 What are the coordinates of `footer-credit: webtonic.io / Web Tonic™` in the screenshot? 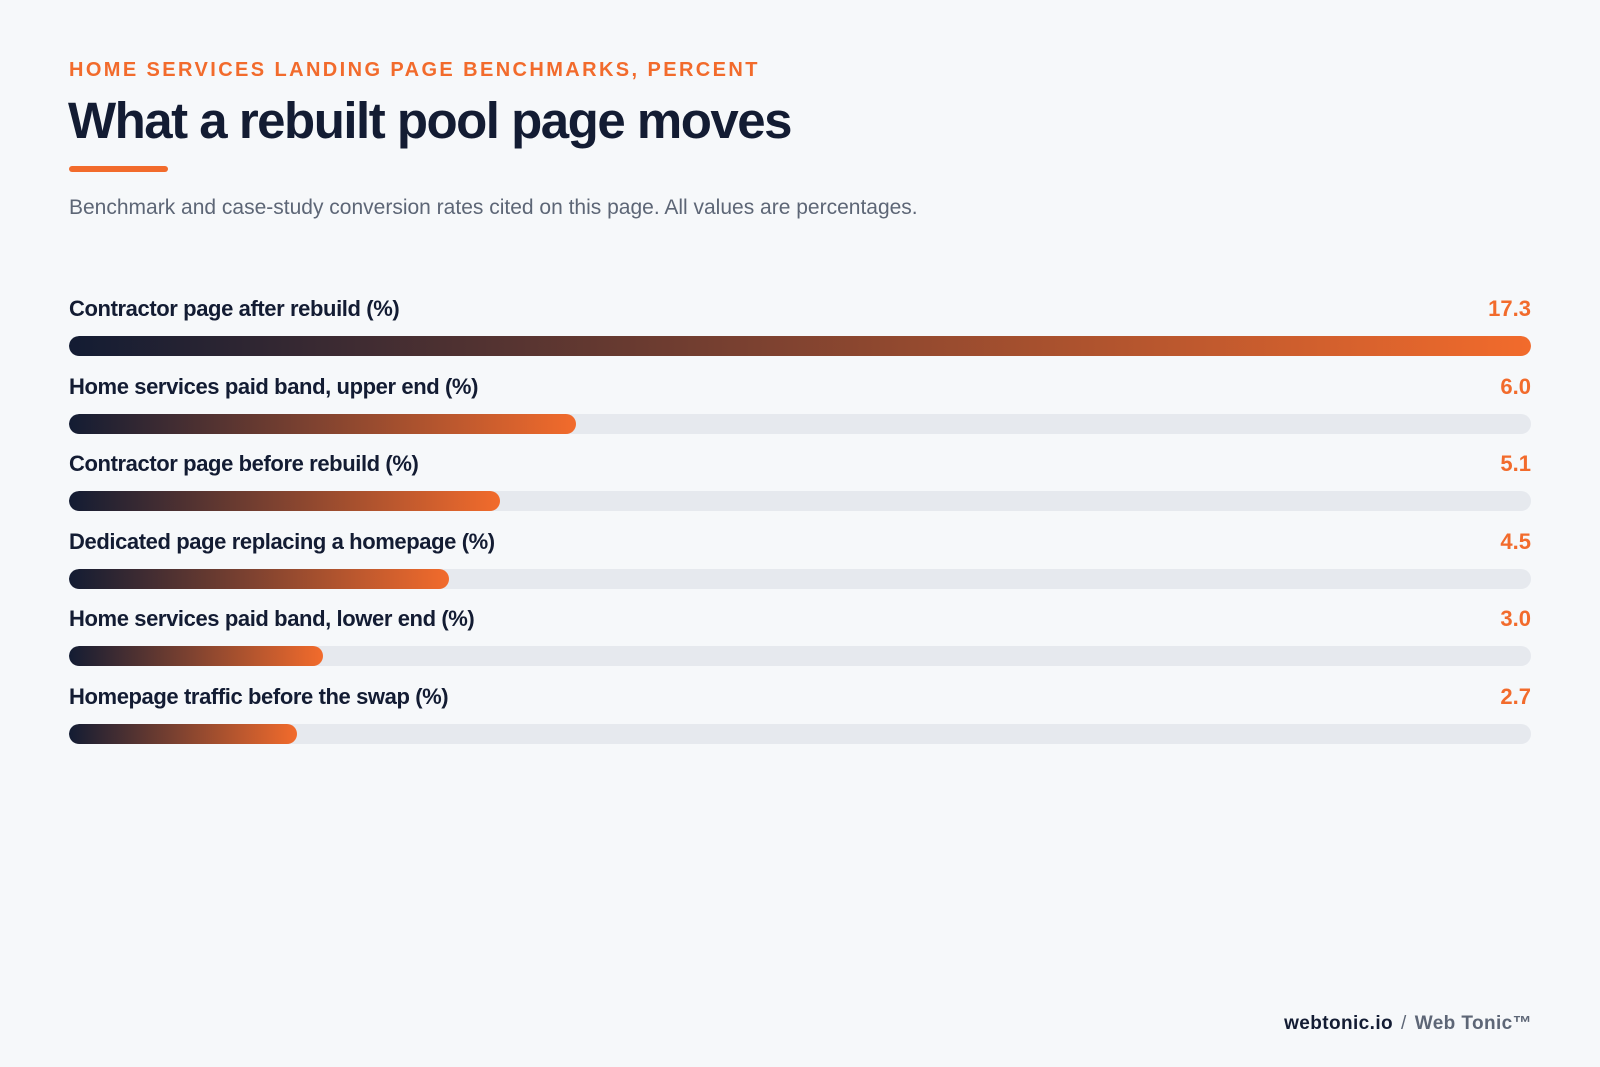 It's located at (1408, 1024).